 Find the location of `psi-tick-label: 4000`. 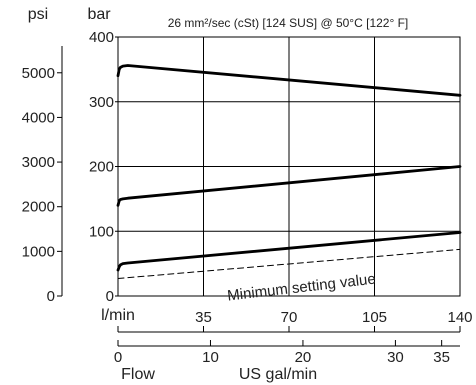

psi-tick-label: 4000 is located at coordinates (38, 117).